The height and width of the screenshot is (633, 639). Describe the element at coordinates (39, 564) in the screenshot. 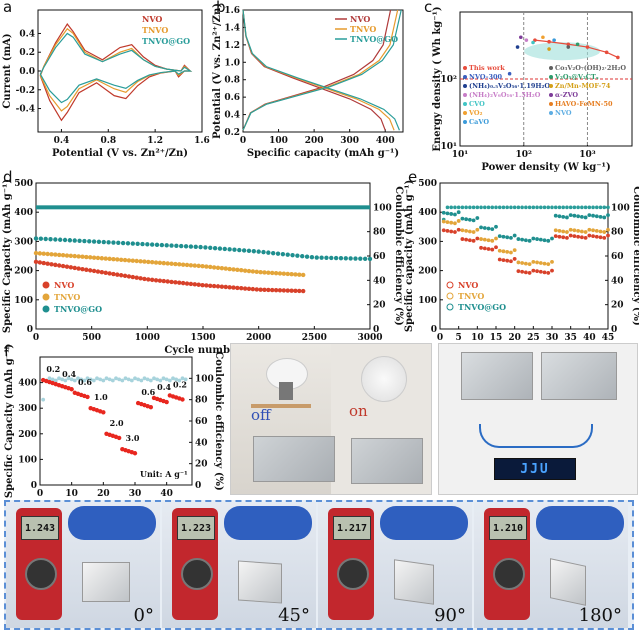

I see `multimeter-0: 1.243` at that location.